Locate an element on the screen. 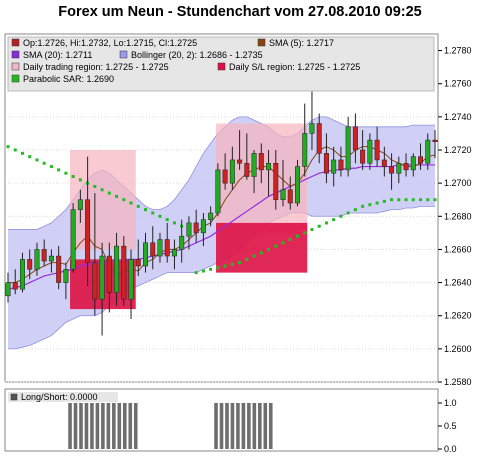 This screenshot has width=480, height=457. legend-label: Daily S/L region: 1.2725 - 1.2725 is located at coordinates (294, 67).